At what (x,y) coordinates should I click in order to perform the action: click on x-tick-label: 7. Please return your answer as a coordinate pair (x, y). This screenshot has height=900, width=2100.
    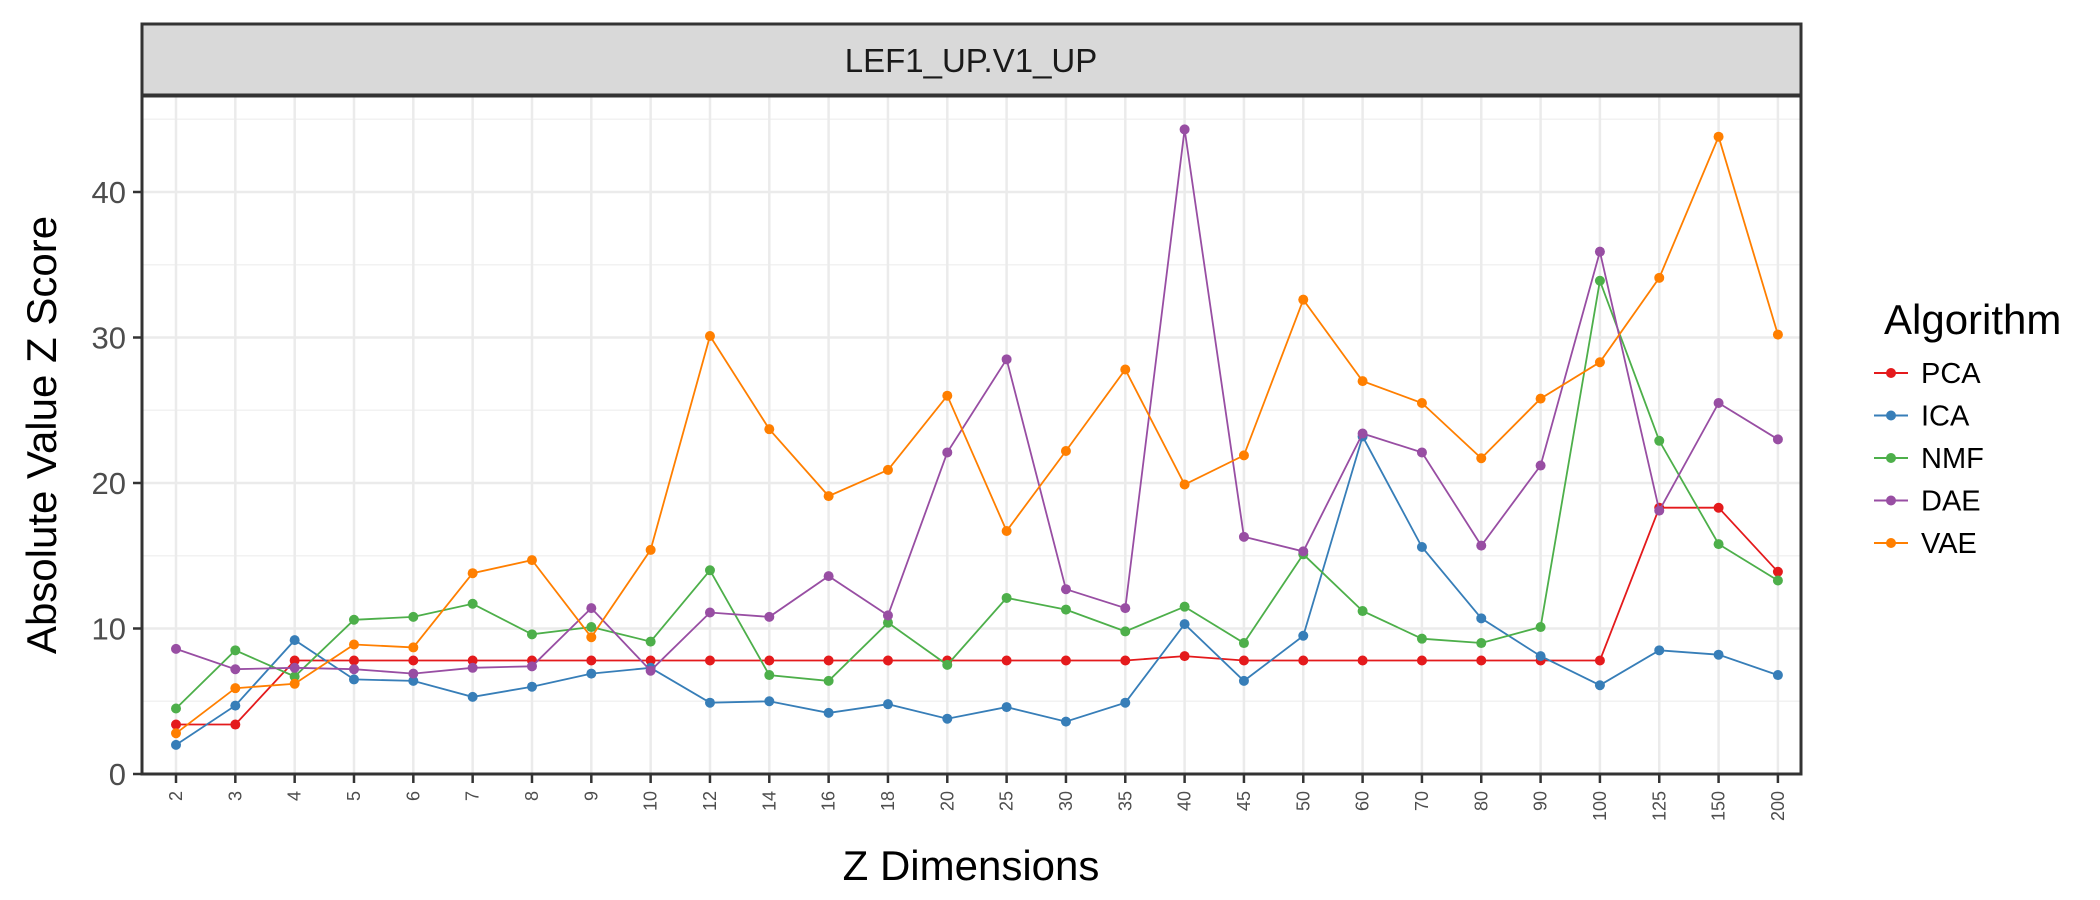
    Looking at the image, I should click on (473, 796).